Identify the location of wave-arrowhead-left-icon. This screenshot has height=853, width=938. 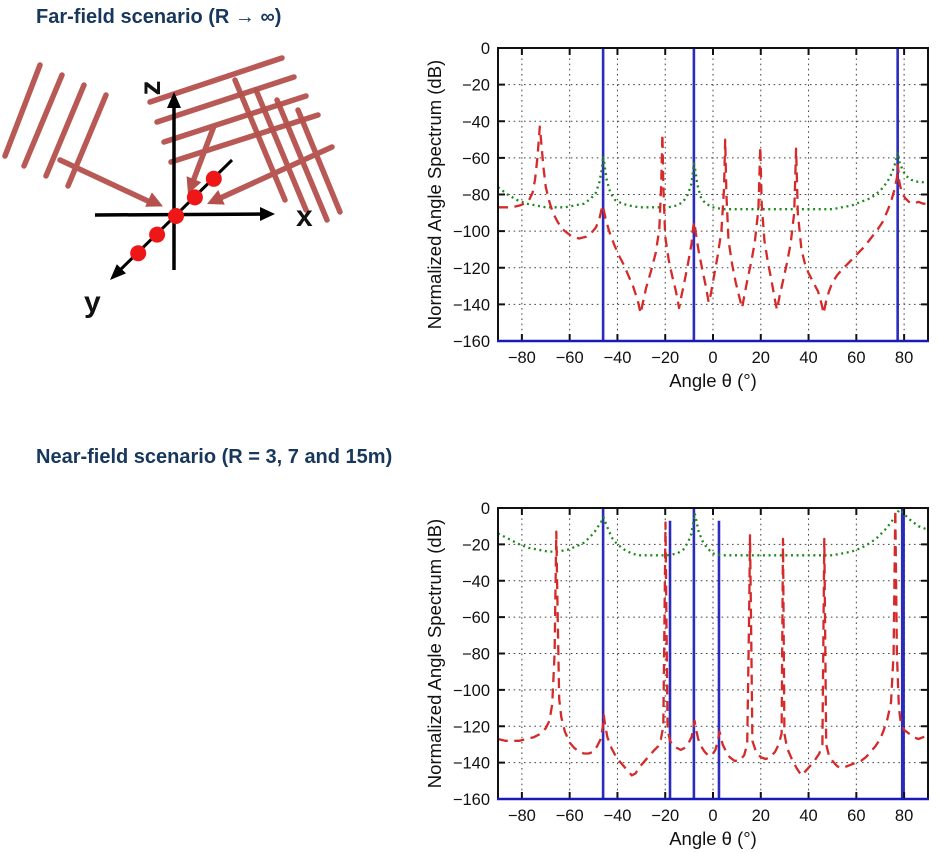
(154, 199).